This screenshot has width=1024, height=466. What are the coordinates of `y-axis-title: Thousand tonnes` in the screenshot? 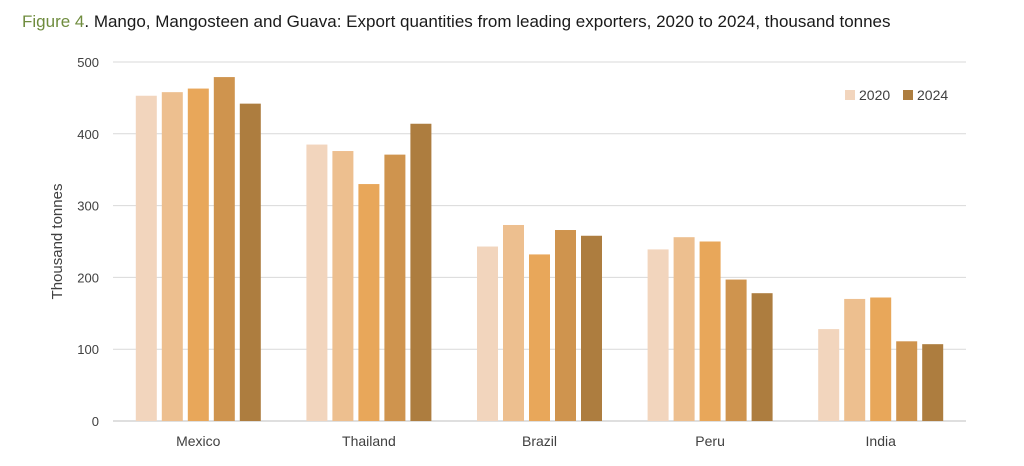 It's located at (57, 242).